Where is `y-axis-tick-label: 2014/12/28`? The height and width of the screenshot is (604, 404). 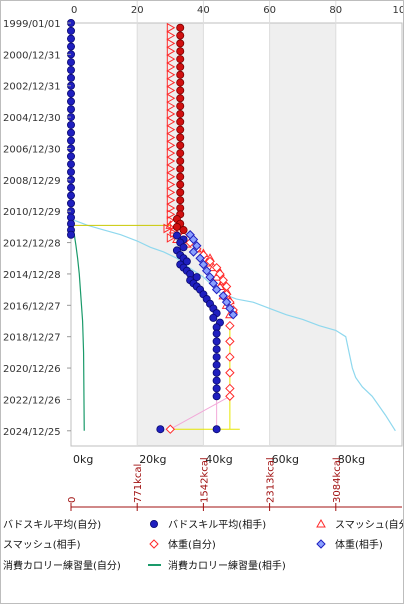 y-axis-tick-label: 2014/12/28 is located at coordinates (32, 275).